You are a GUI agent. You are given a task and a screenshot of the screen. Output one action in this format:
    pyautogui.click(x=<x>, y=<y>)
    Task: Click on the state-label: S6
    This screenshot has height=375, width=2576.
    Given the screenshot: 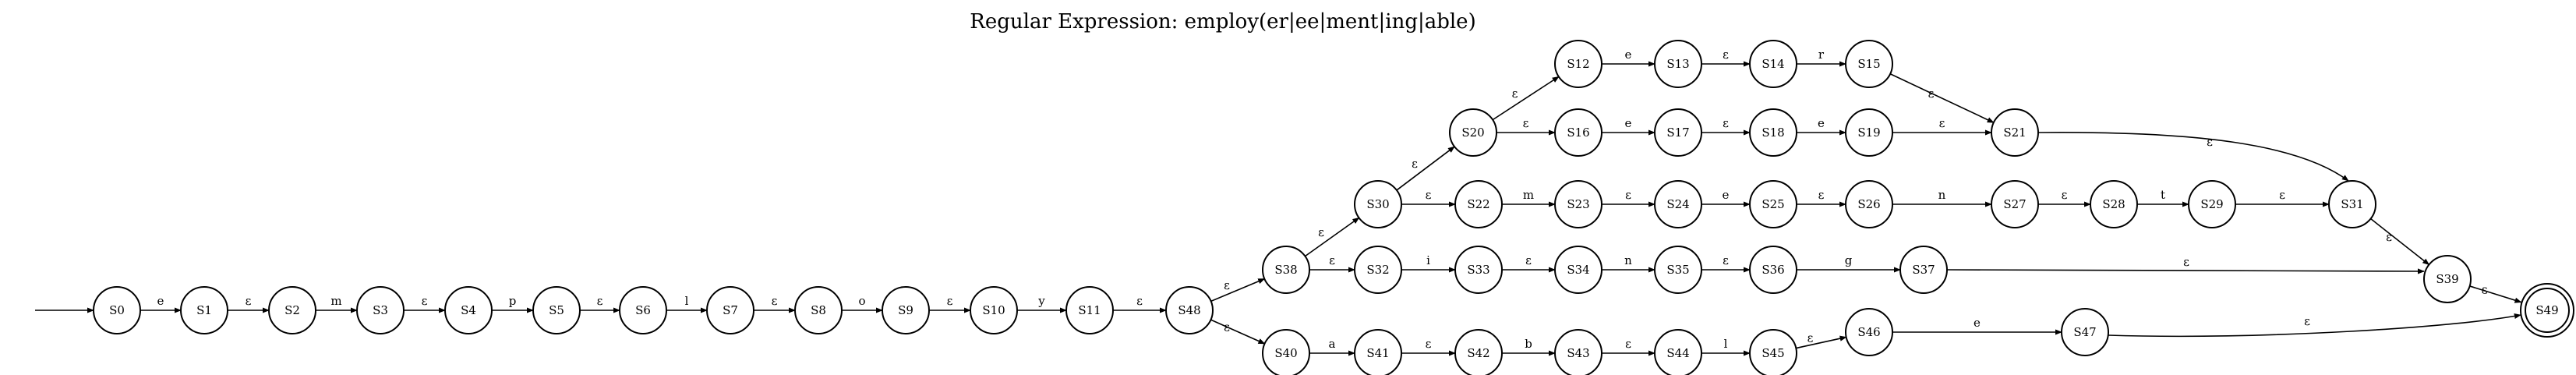 What is the action you would take?
    pyautogui.click(x=643, y=310)
    